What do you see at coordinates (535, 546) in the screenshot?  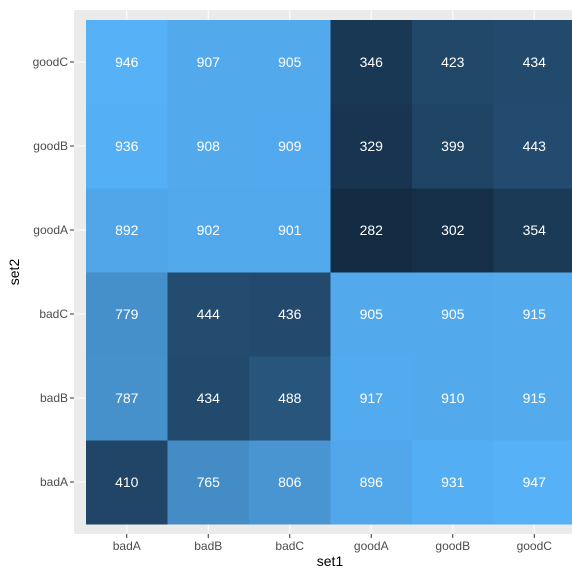 I see `x-tick-label: goodC` at bounding box center [535, 546].